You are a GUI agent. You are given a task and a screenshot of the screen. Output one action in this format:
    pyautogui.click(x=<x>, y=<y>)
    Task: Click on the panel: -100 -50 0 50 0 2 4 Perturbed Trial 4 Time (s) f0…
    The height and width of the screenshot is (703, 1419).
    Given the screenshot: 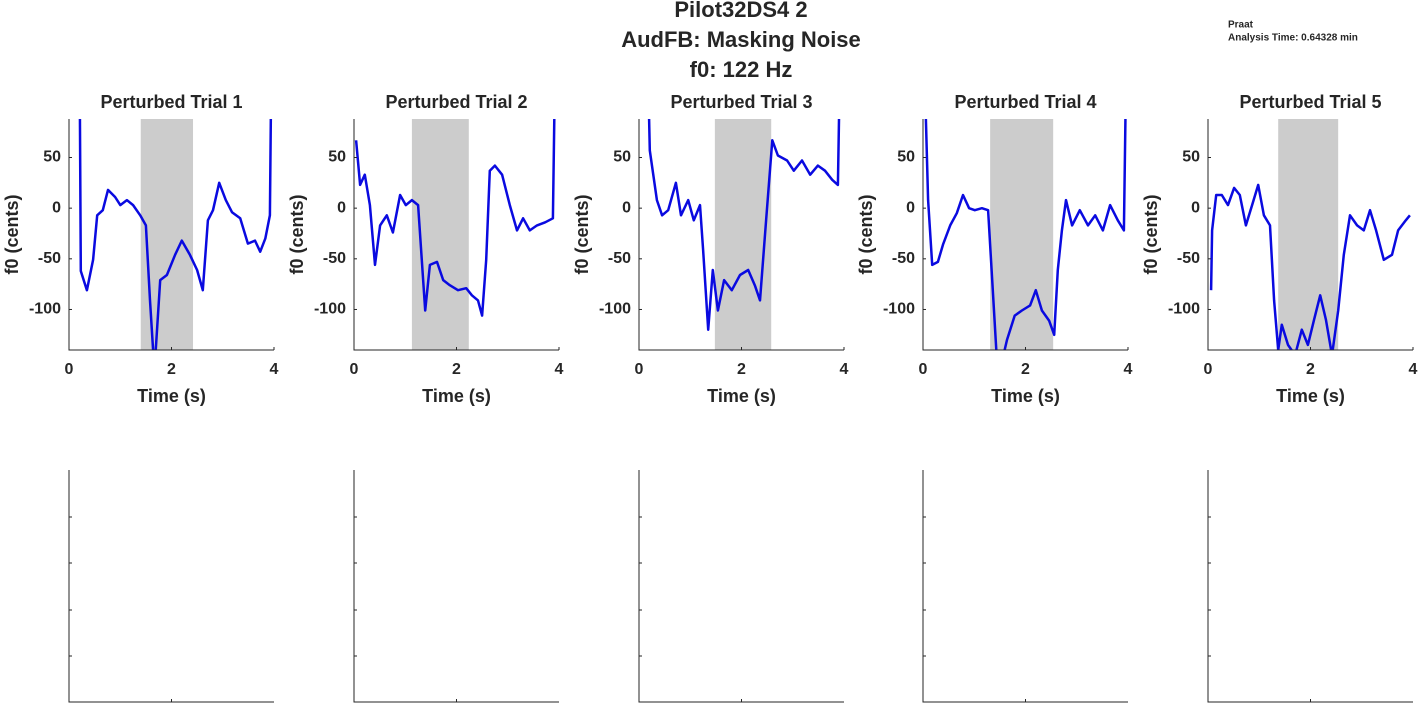 What is the action you would take?
    pyautogui.click(x=994, y=249)
    